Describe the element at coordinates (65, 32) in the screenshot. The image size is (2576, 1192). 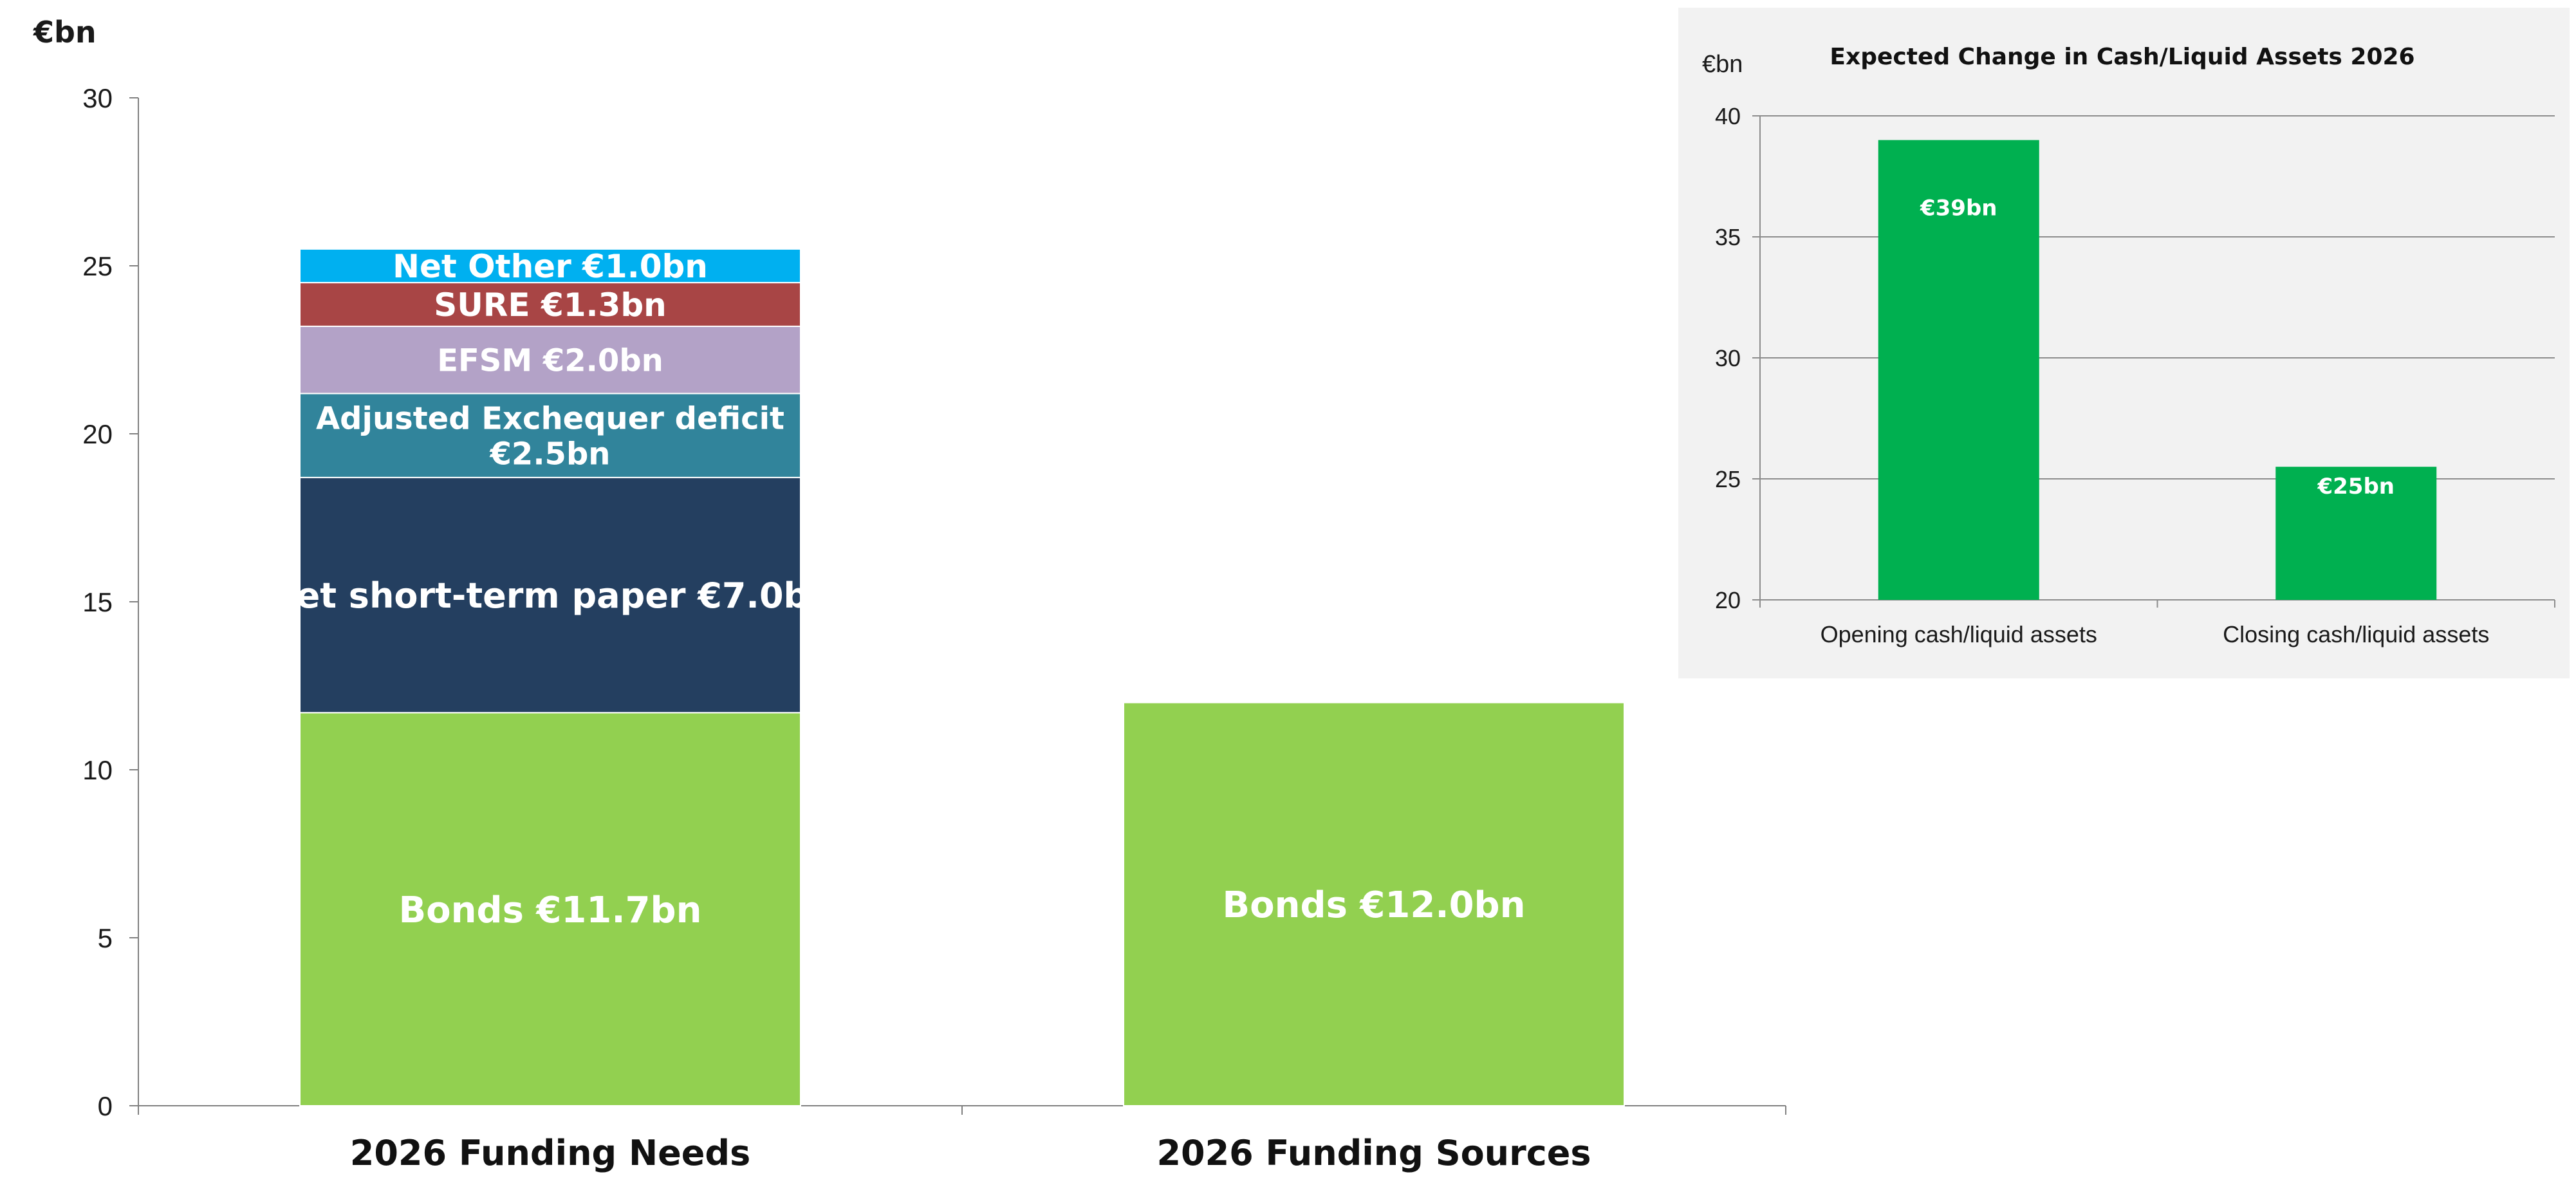
I see `main-y-axis-unit: €bn` at that location.